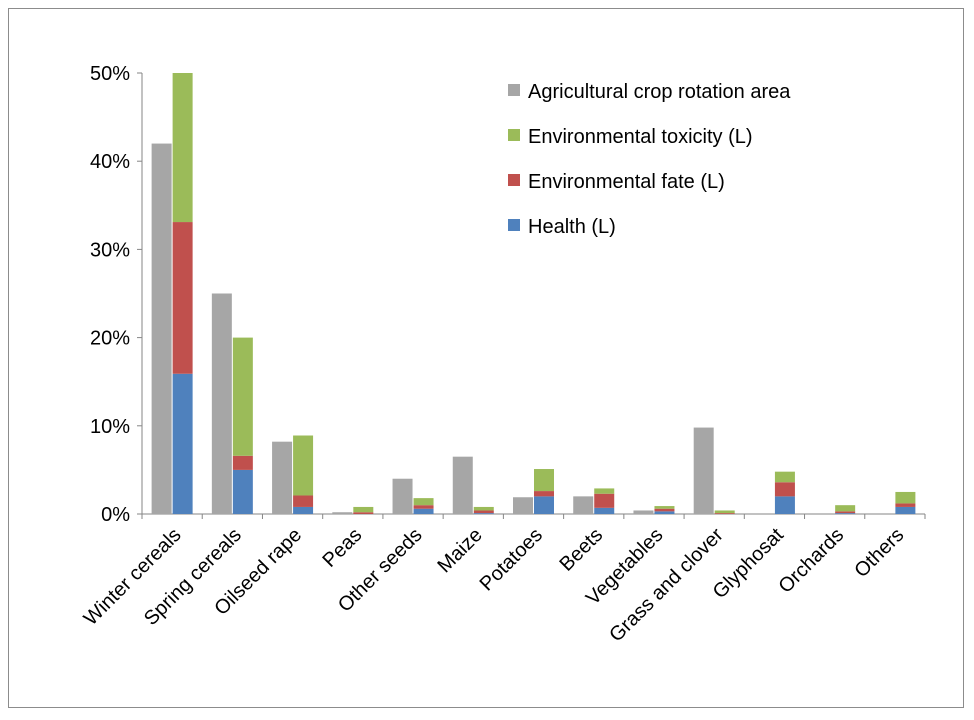  I want to click on bar-health-l-spring-cereals, so click(242, 491).